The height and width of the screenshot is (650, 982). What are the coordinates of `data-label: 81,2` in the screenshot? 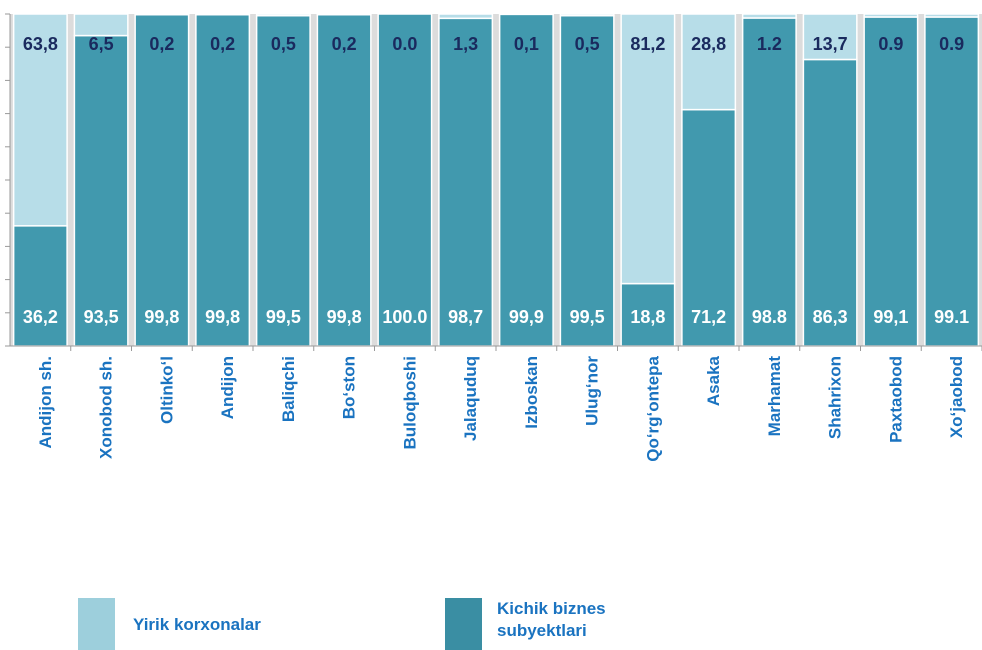 It's located at (647, 44).